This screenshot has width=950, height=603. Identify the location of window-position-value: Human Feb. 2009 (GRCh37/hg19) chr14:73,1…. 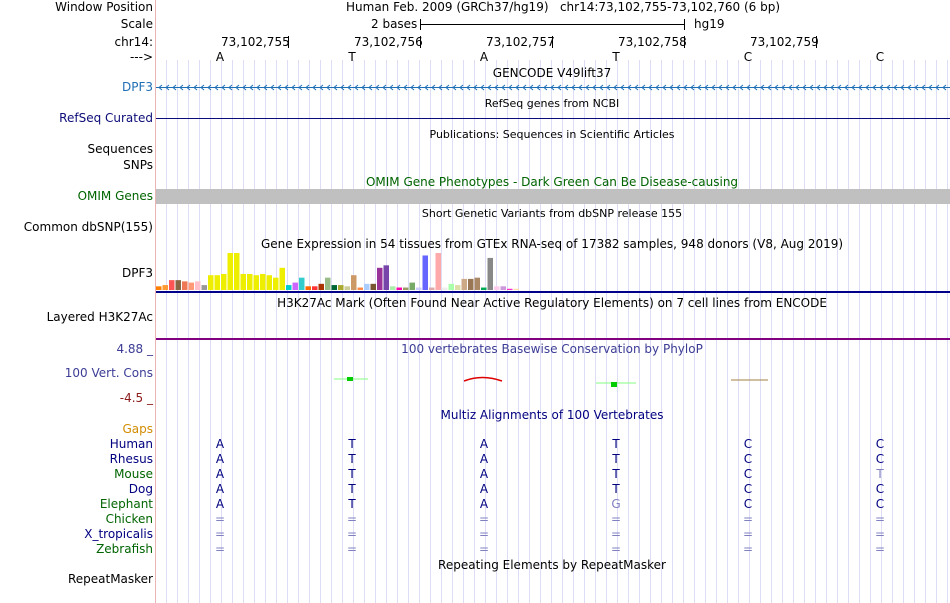
(563, 7).